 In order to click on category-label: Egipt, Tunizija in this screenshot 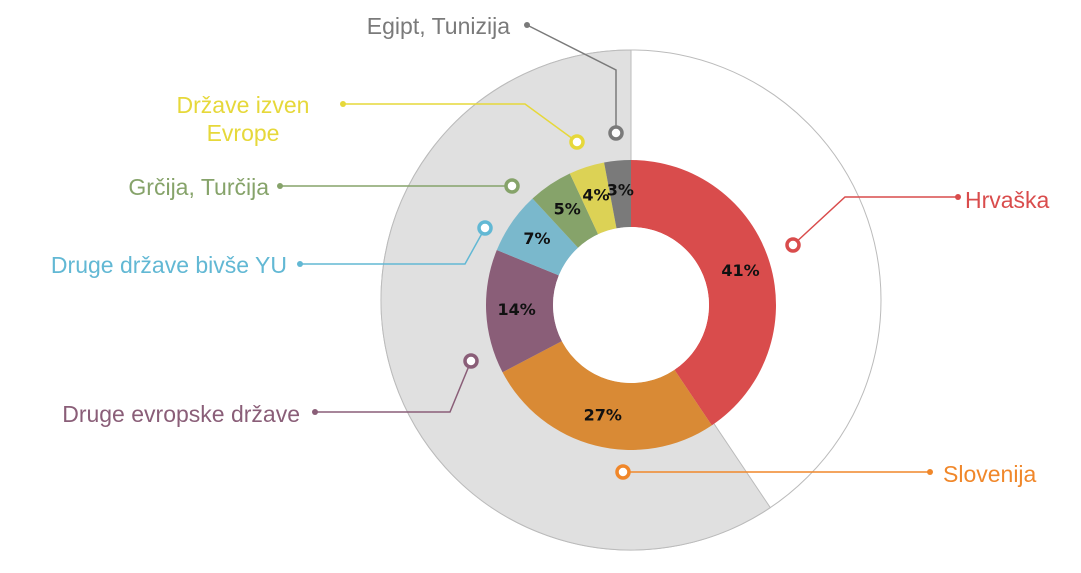, I will do `click(438, 26)`.